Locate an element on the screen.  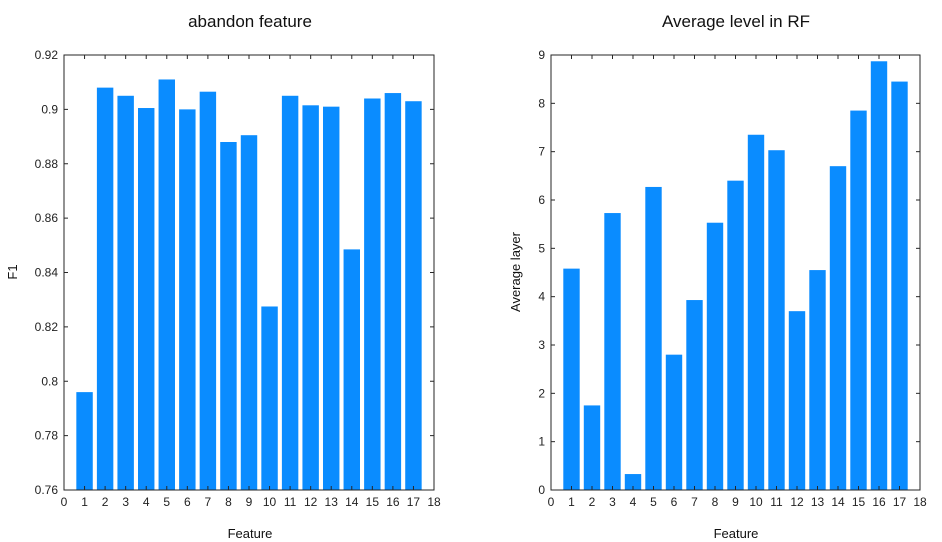
y-tick-label: 1 is located at coordinates (541, 442).